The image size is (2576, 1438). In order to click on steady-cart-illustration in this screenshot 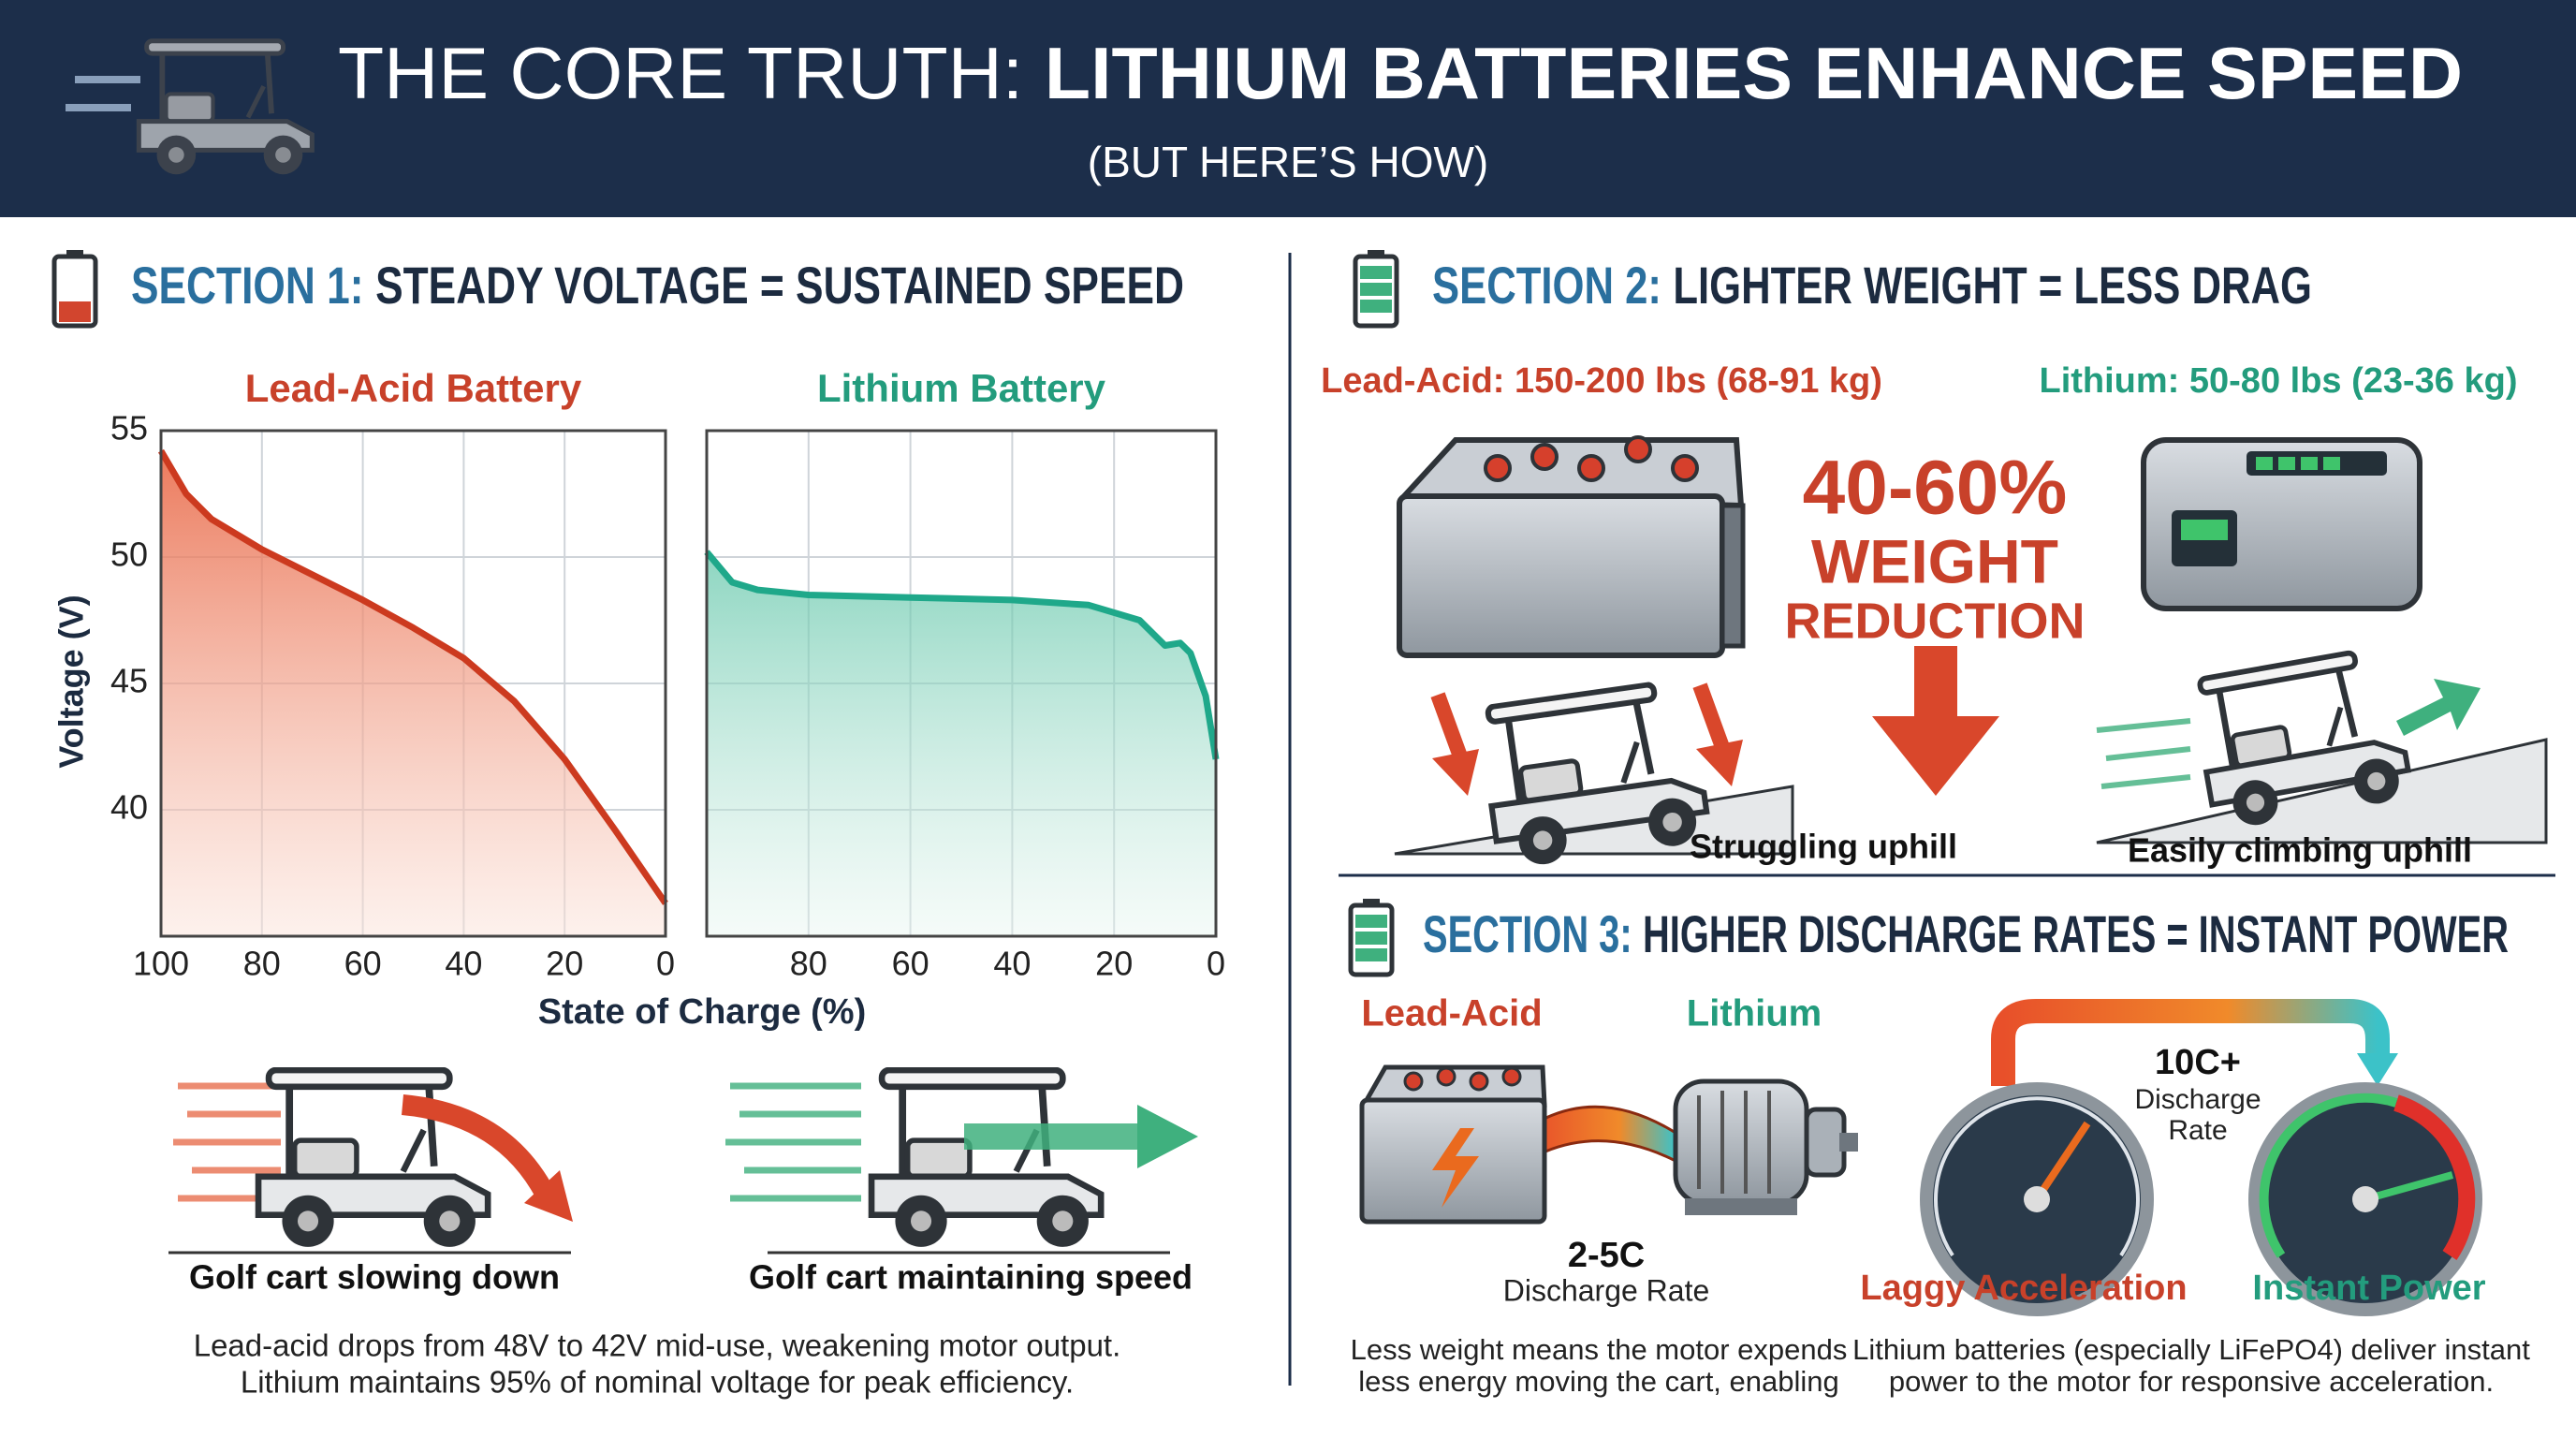, I will do `click(962, 1158)`.